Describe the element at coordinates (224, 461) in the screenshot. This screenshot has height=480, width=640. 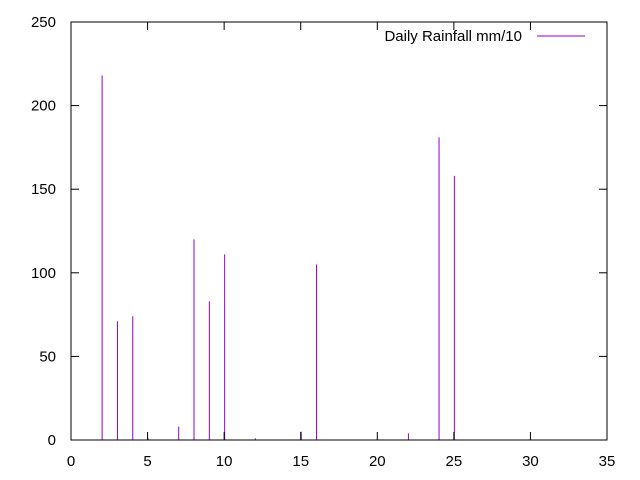
I see `x-tick-label: 10` at that location.